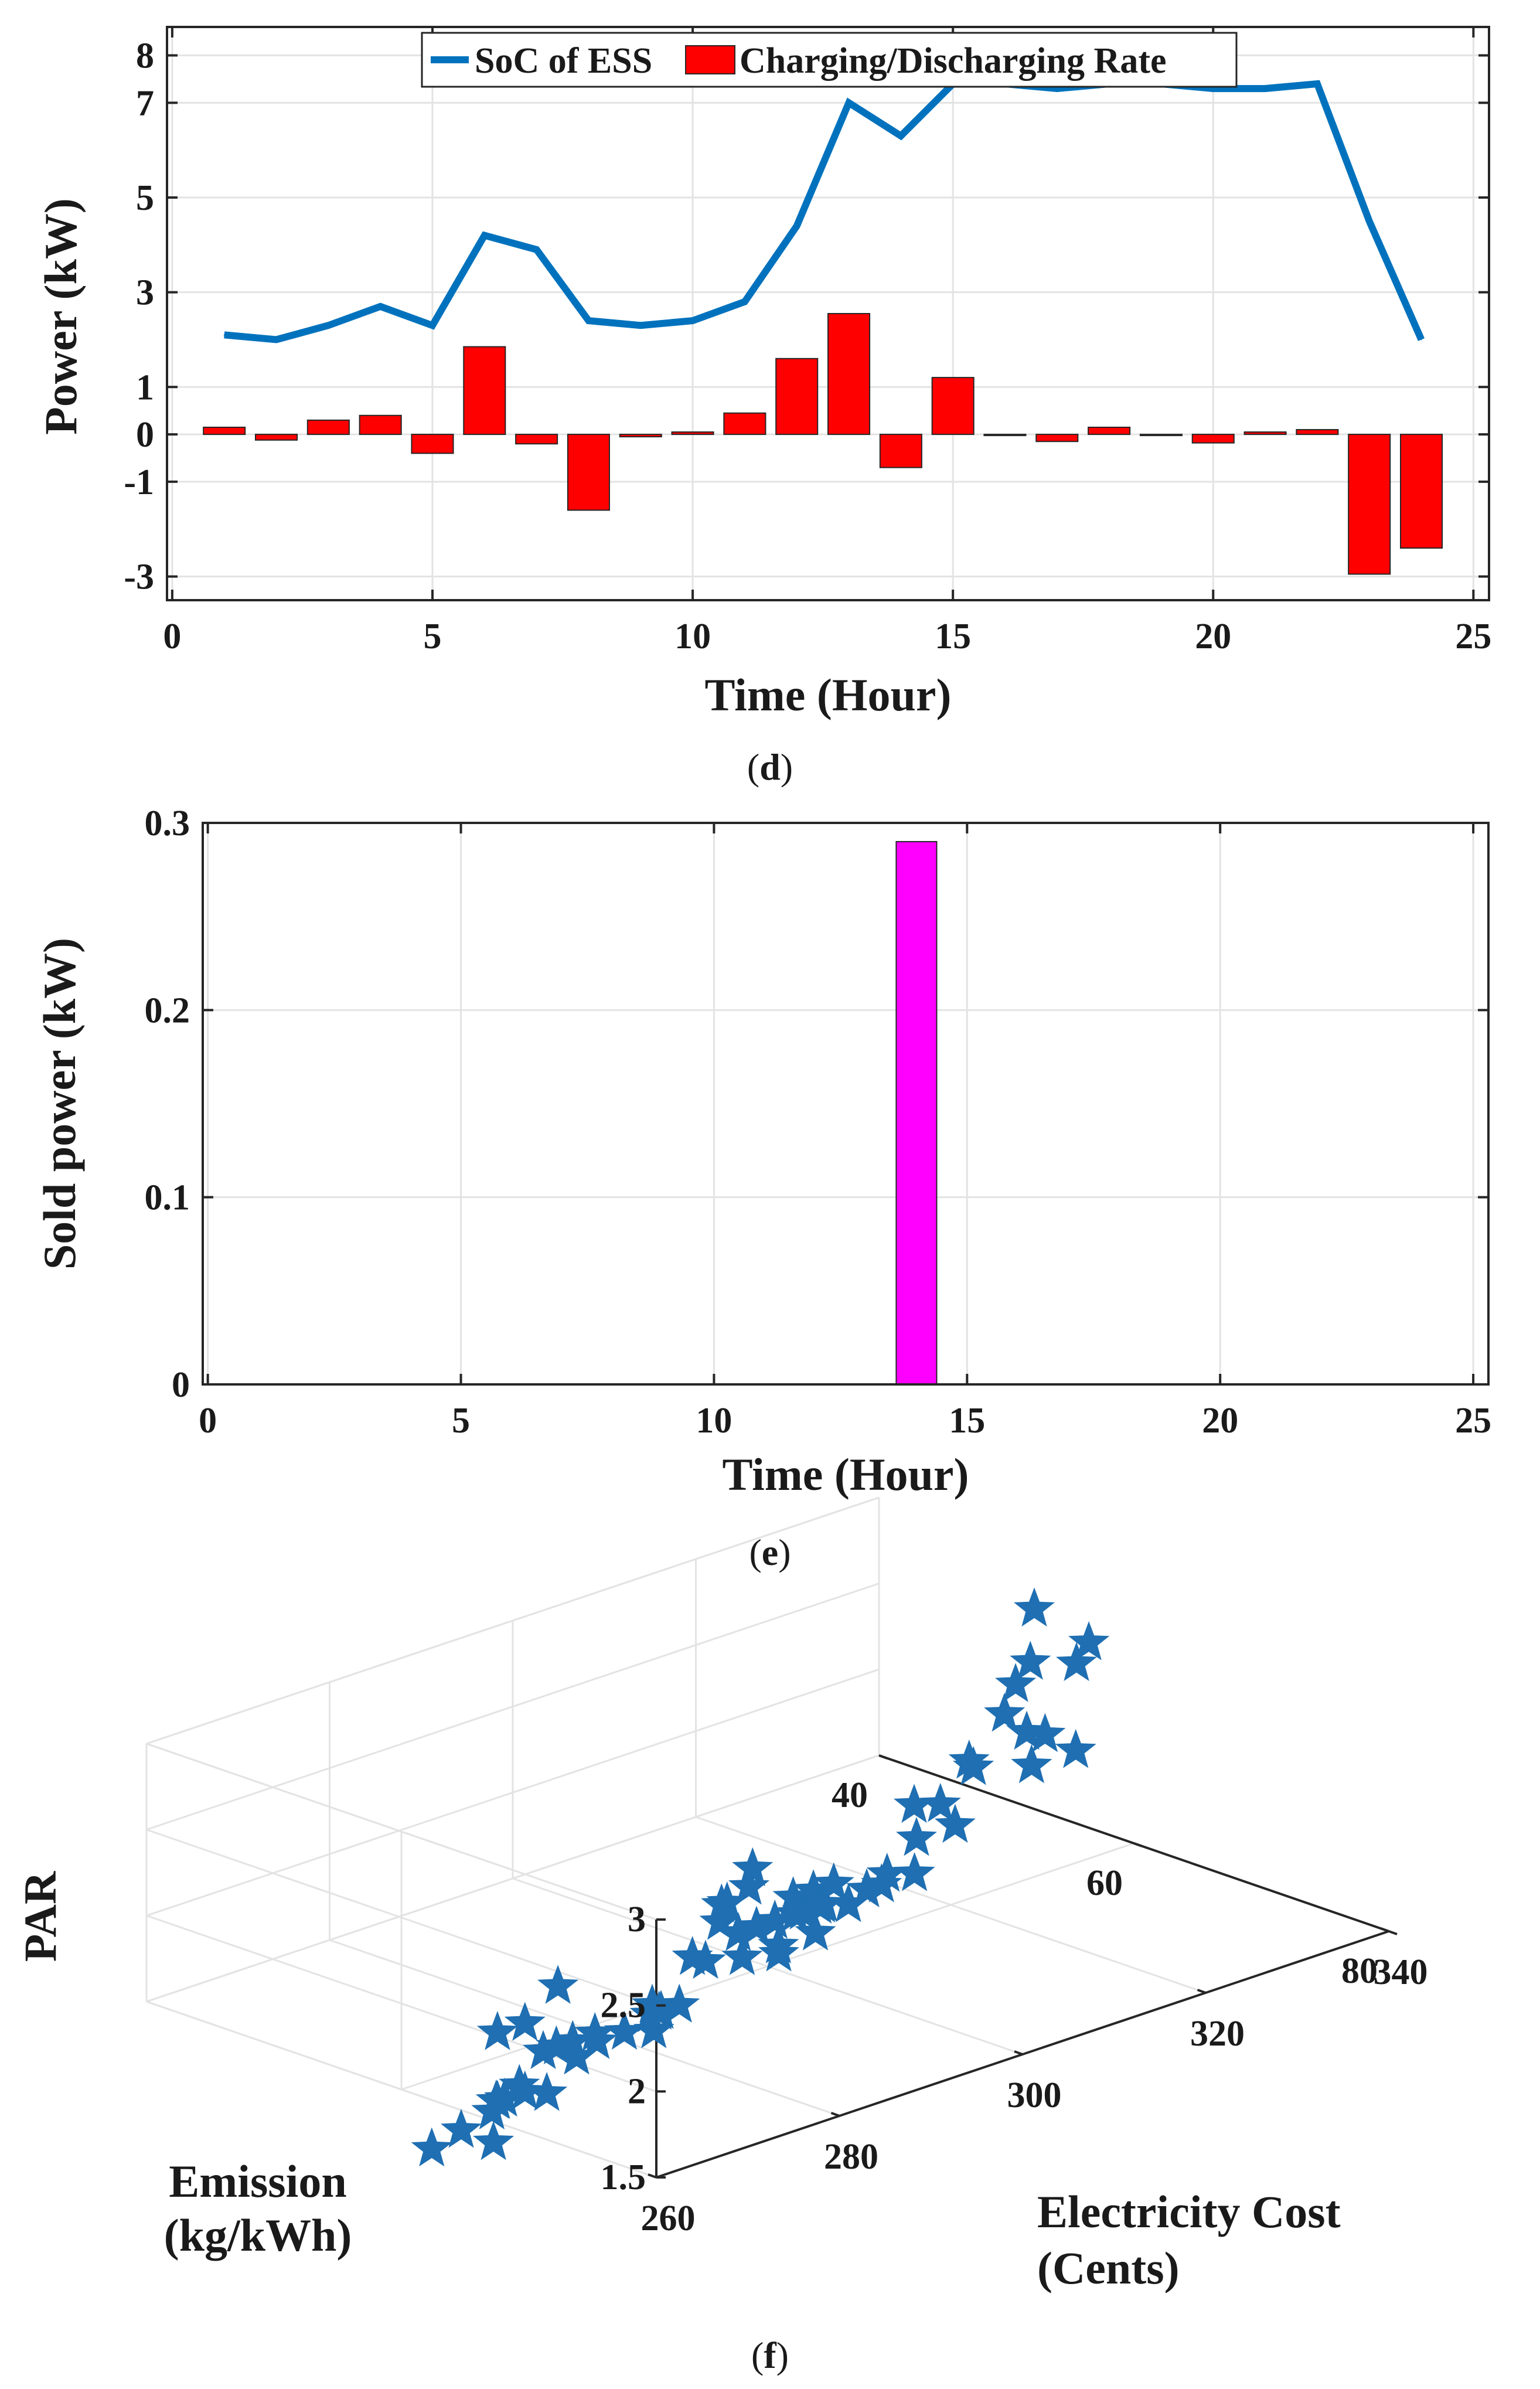 This screenshot has height=2389, width=1540. Describe the element at coordinates (637, 2091) in the screenshot. I see `z-tick-label: 2` at that location.